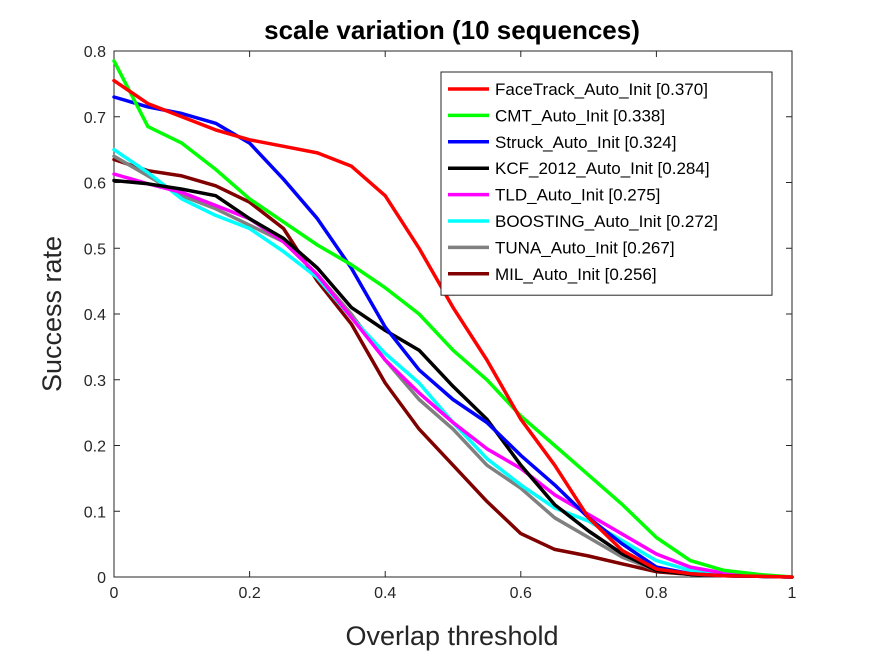 This screenshot has height=656, width=875. What do you see at coordinates (521, 593) in the screenshot?
I see `x-tick-label: 0.6` at bounding box center [521, 593].